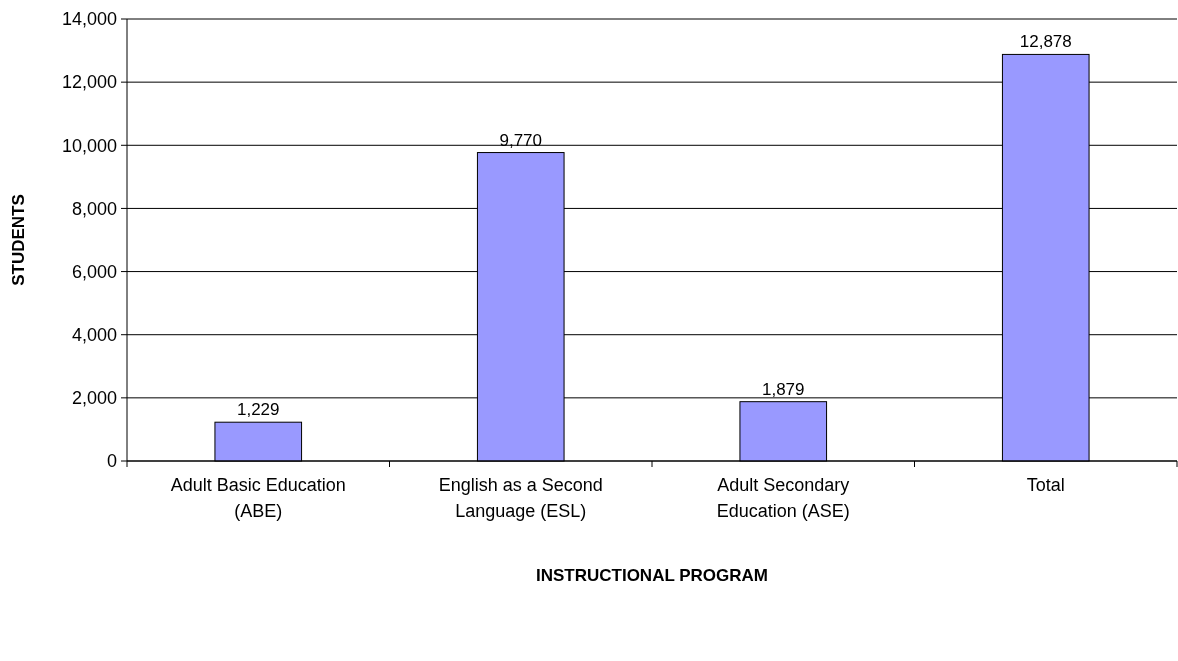 The width and height of the screenshot is (1178, 661). I want to click on x-axis-title: INSTRUCTIONAL PROGRAM, so click(652, 575).